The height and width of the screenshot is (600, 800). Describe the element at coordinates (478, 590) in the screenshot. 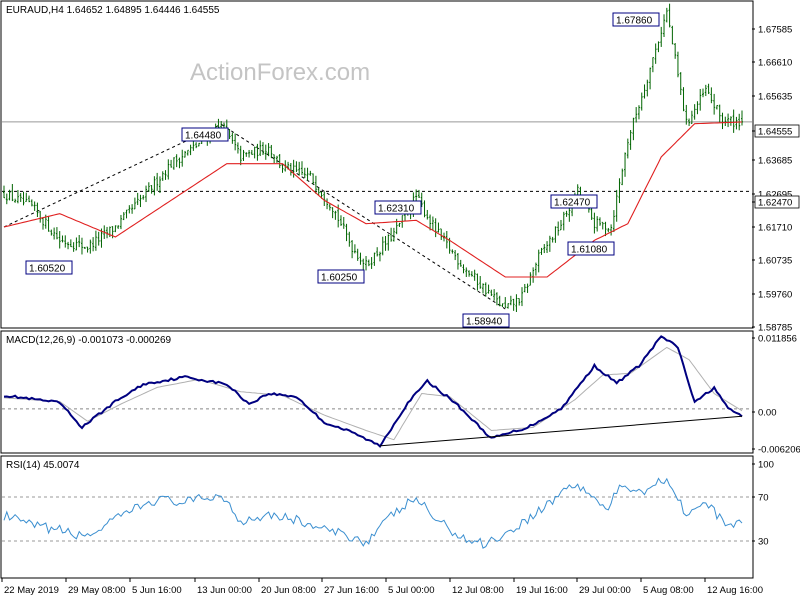

I see `time-tick-label: 12 Jul 08:00` at that location.